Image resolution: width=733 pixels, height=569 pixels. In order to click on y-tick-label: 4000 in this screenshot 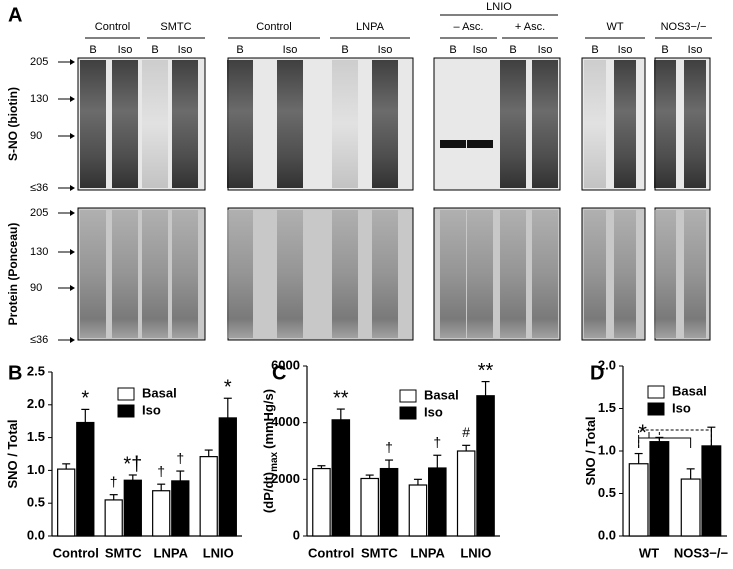, I will do `click(285, 421)`.